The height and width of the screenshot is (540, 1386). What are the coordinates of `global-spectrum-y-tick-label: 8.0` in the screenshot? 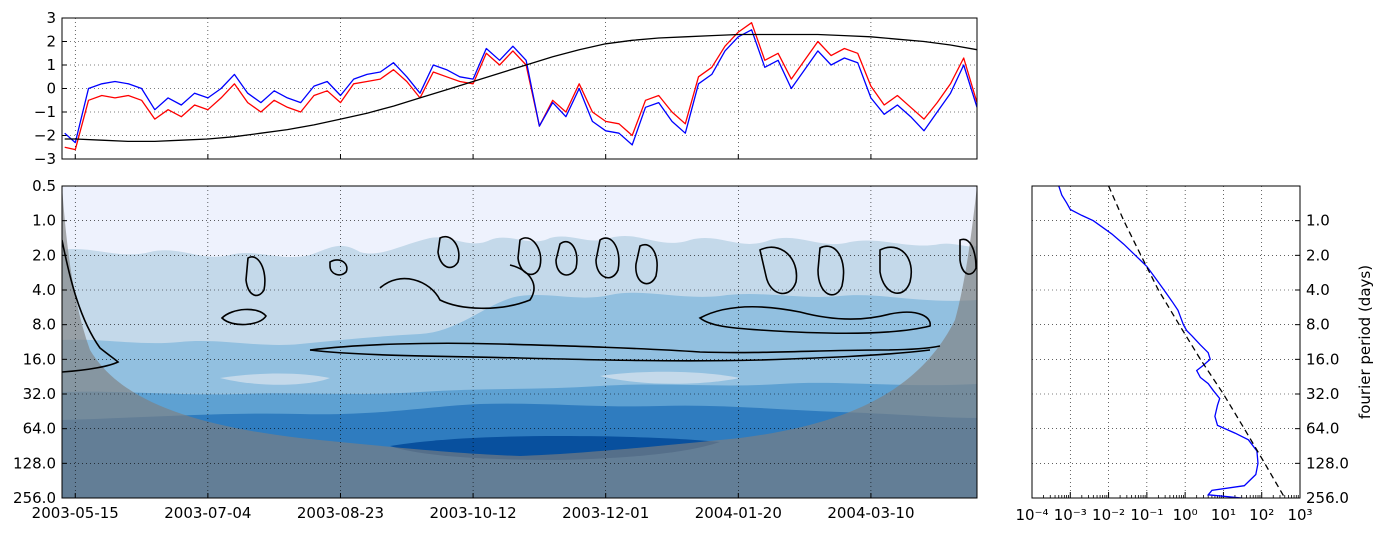 It's located at (1318, 325).